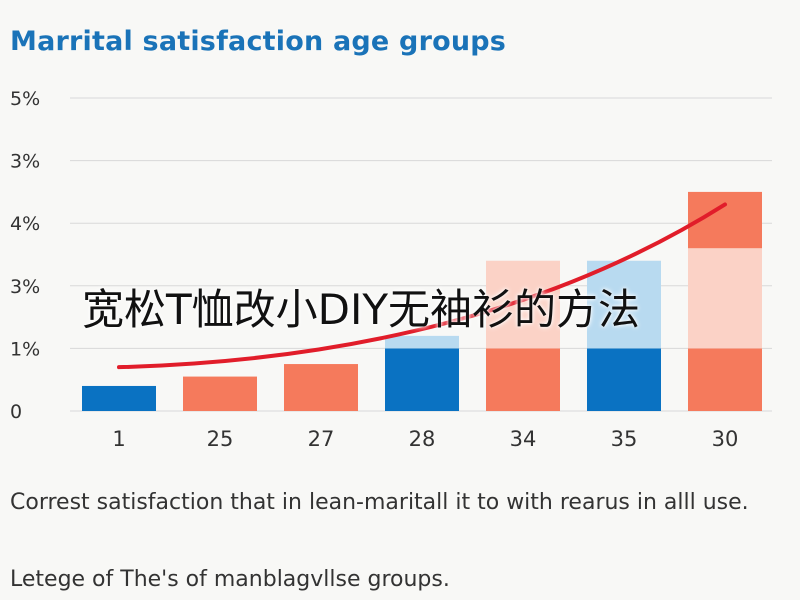  What do you see at coordinates (220, 439) in the screenshot?
I see `x-tick-label: 25` at bounding box center [220, 439].